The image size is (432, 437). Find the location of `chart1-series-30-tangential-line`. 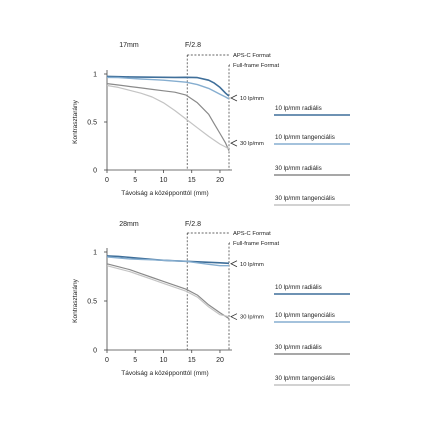

chart1-series-30-tangential-line is located at coordinates (168, 117).